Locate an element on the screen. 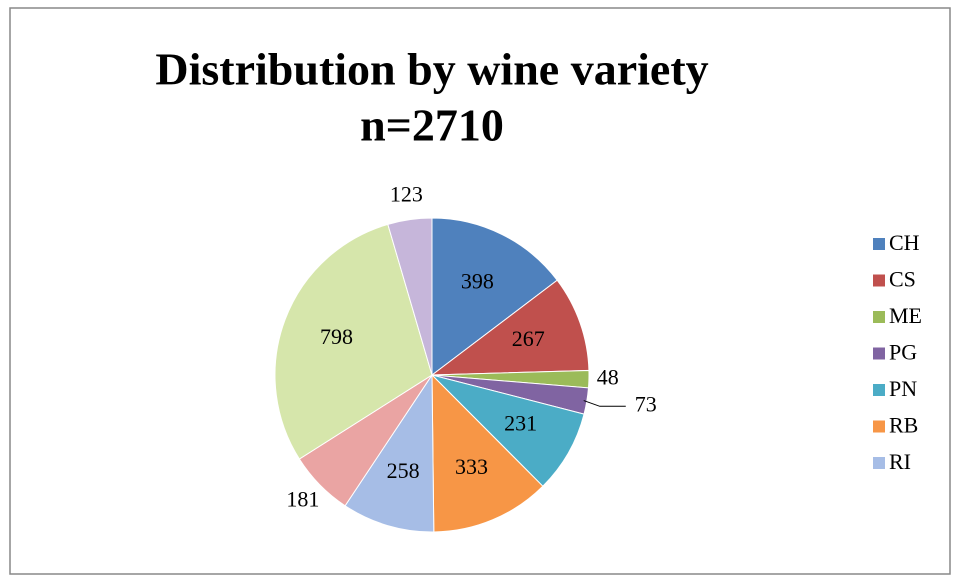 Image resolution: width=959 pixels, height=581 pixels. legend-label: PG is located at coordinates (903, 352).